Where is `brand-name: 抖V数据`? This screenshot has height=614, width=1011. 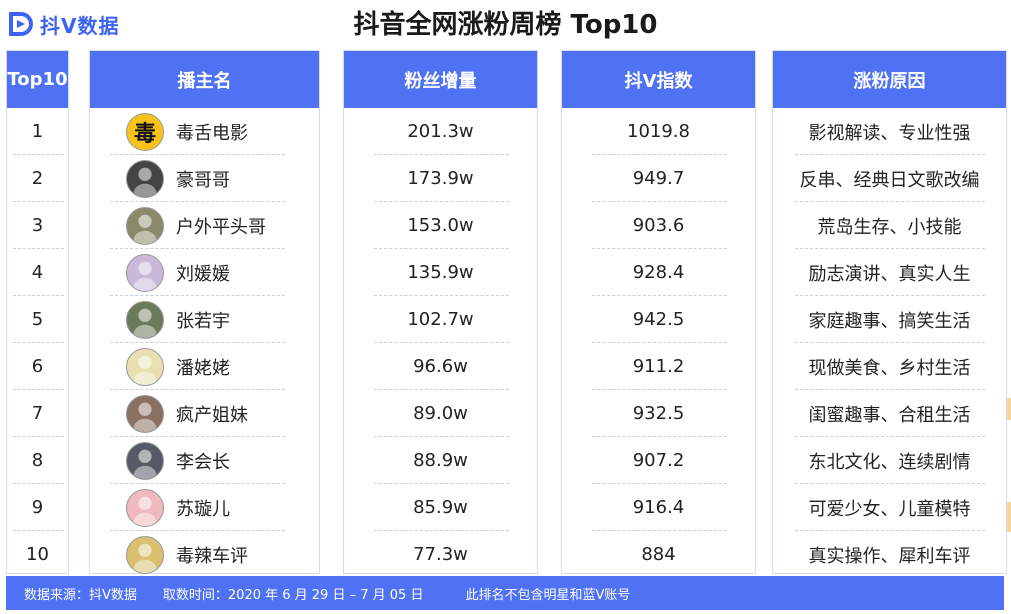 brand-name: 抖V数据 is located at coordinates (80, 25).